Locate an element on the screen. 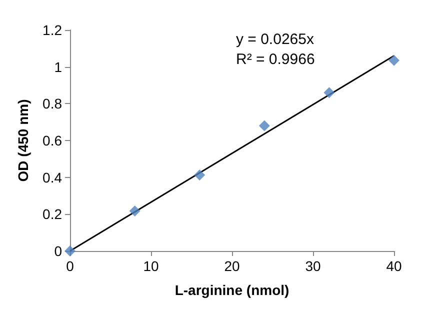 Image resolution: width=430 pixels, height=321 pixels. x-tick-label: 20 is located at coordinates (232, 266).